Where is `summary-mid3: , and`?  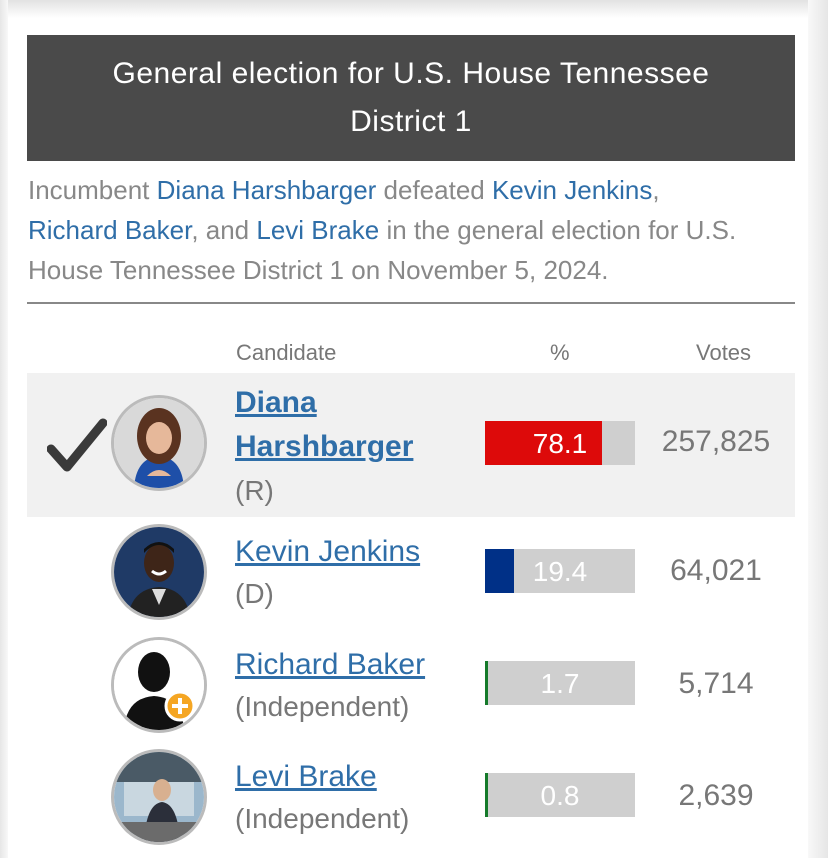 summary-mid3: , and is located at coordinates (224, 230).